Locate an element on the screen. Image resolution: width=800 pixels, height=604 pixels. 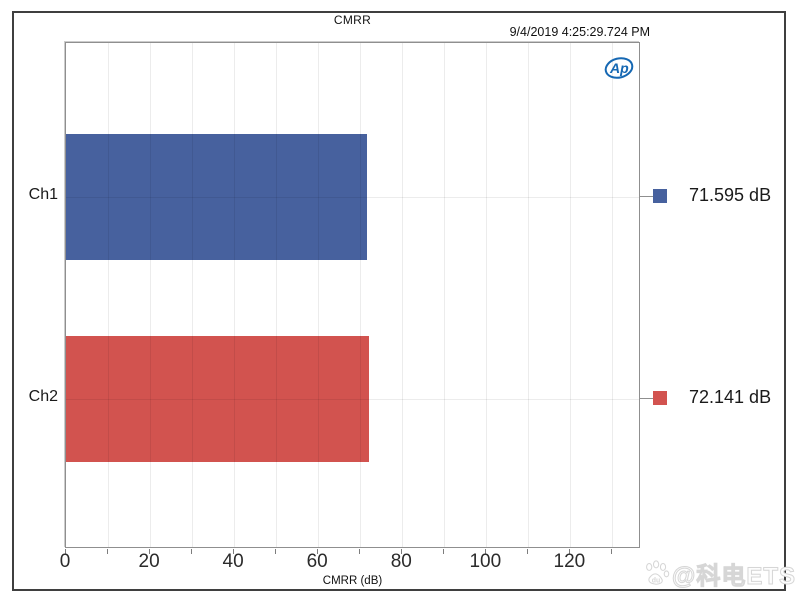
legend-swatch-ch2 is located at coordinates (660, 398).